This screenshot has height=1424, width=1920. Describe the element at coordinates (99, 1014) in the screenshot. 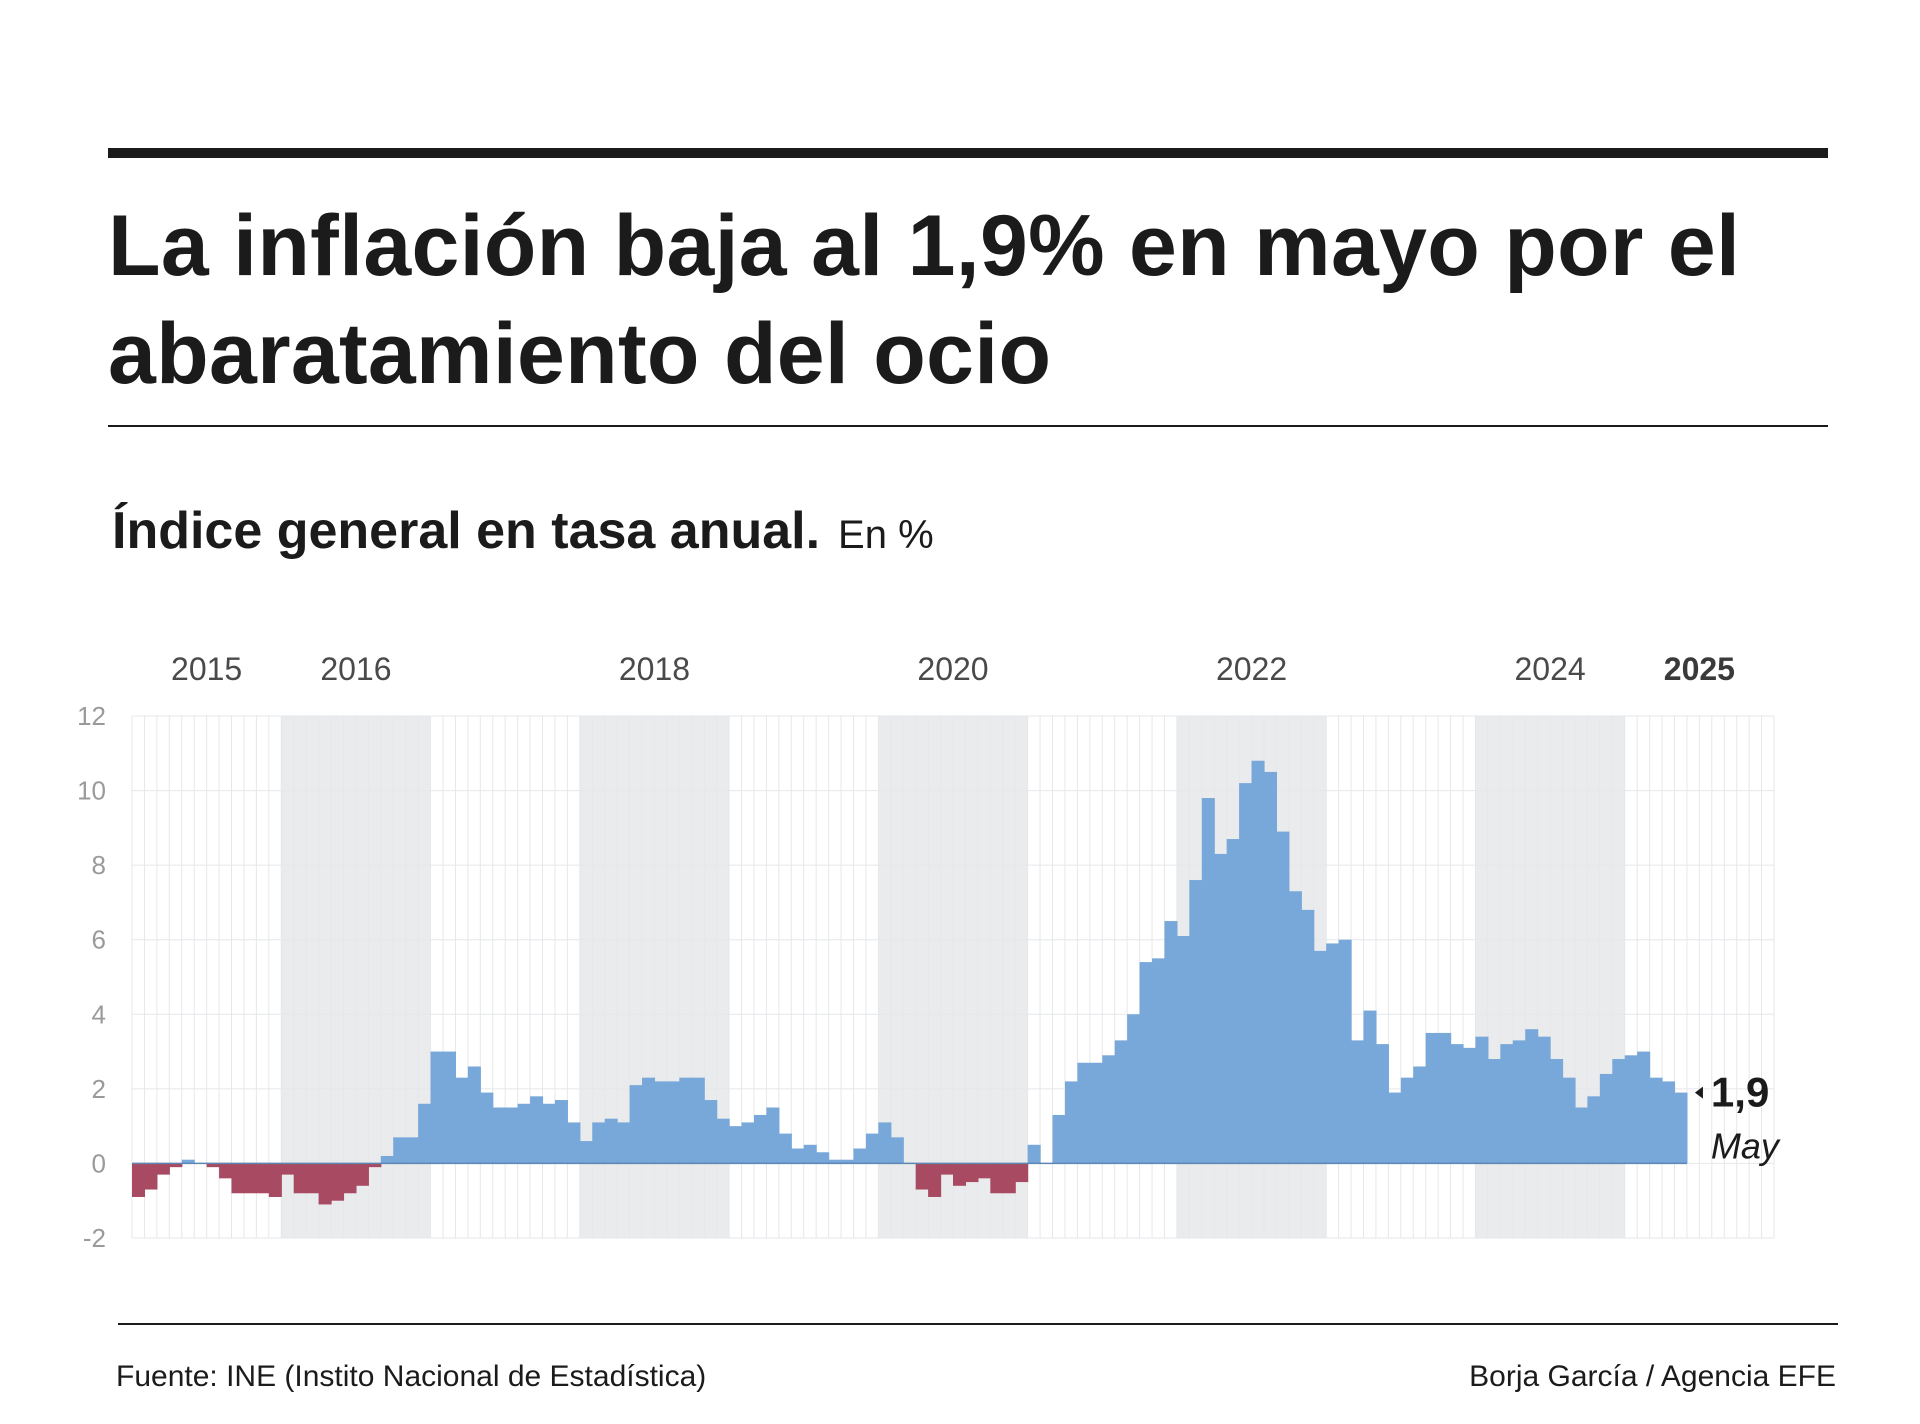

I see `y-tick-label: 4` at that location.